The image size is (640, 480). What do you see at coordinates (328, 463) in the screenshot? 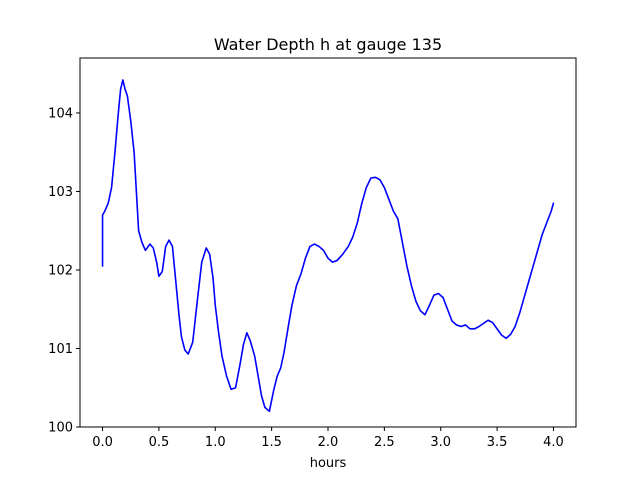
I see `x-axis-label: hours` at bounding box center [328, 463].